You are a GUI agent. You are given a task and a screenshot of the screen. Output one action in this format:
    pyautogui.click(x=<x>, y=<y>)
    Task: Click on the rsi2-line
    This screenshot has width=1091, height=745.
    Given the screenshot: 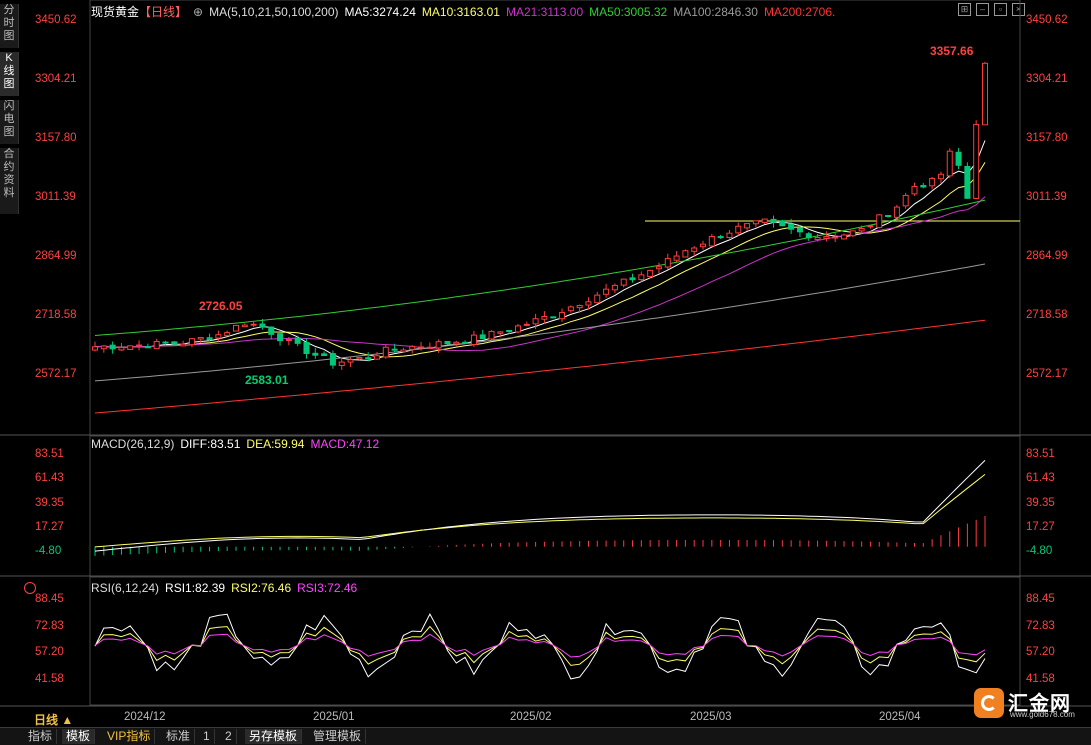 What is the action you would take?
    pyautogui.click(x=540, y=645)
    